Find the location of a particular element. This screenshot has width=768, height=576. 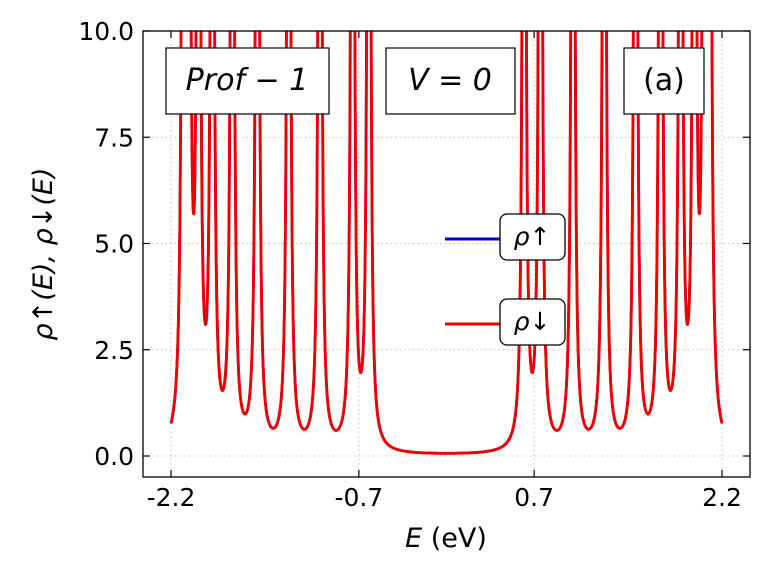

legend-label-up: ρ↑ is located at coordinates (532, 236).